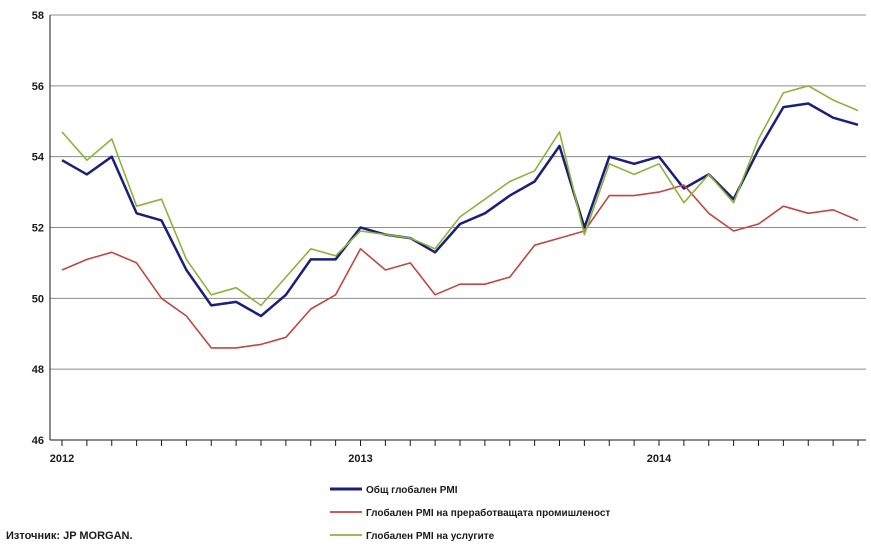 The image size is (871, 550). I want to click on y-tick-label: 54, so click(38, 158).